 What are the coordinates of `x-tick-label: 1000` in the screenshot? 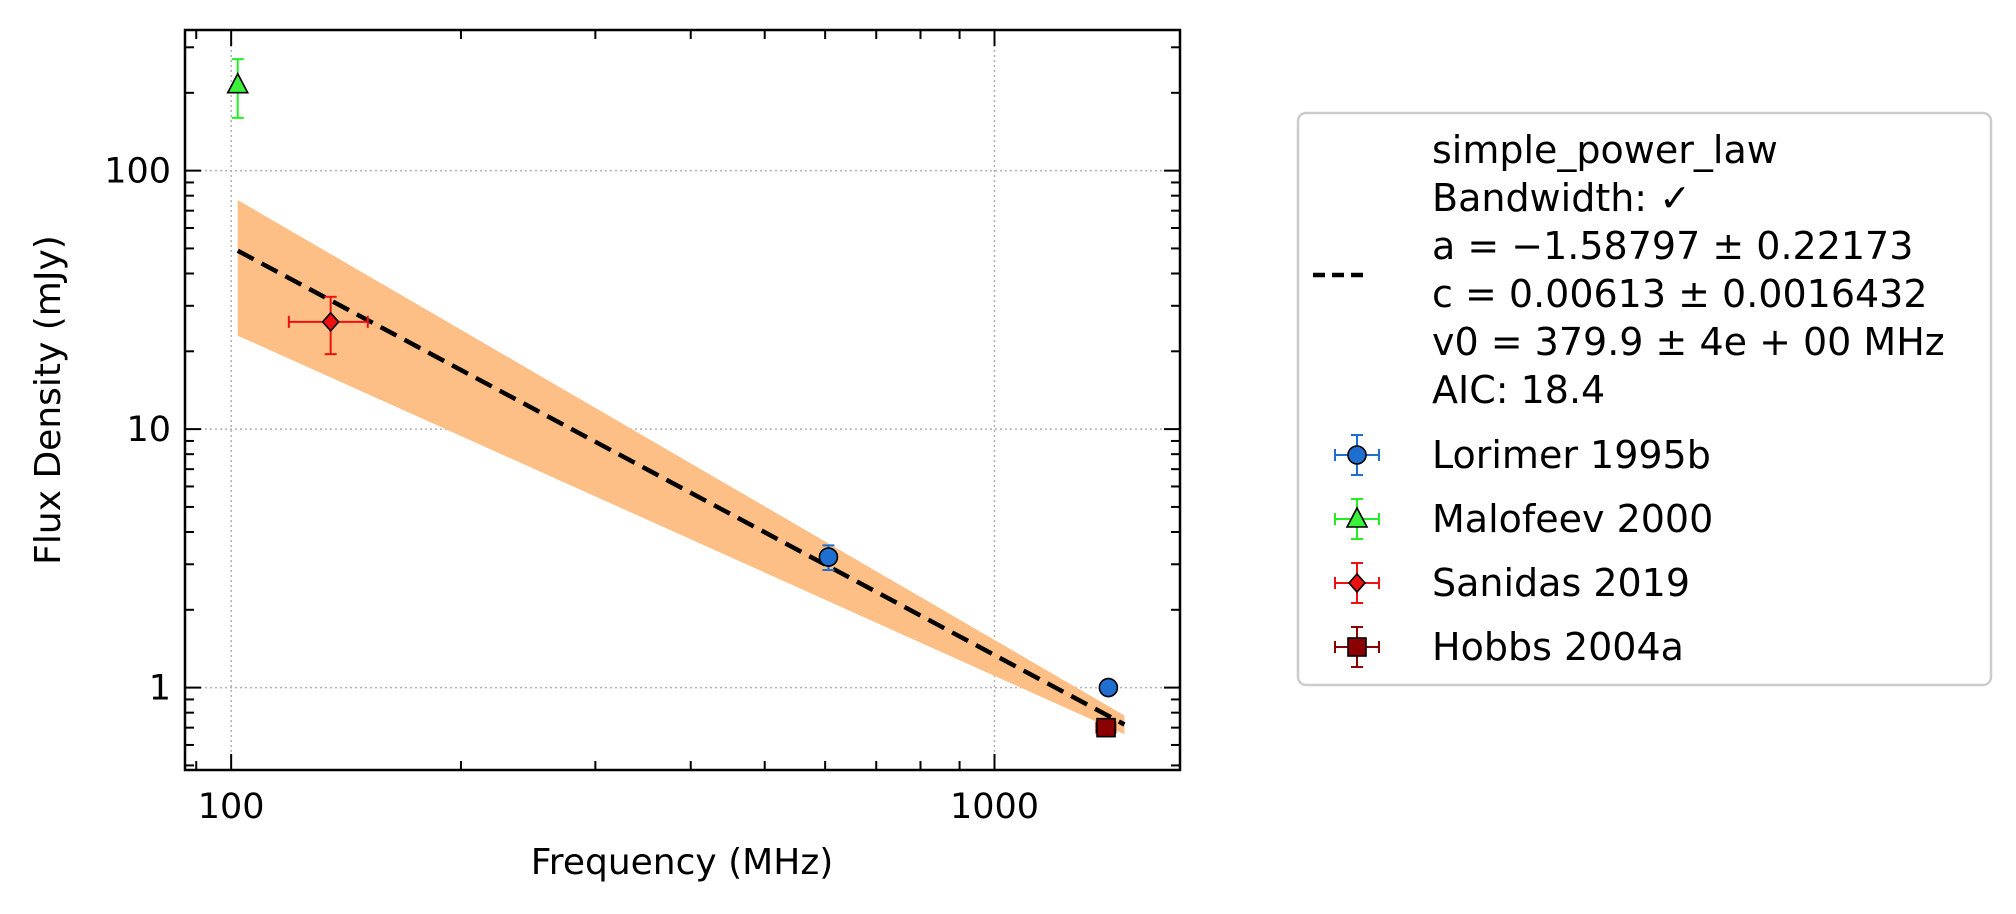 It's located at (994, 807).